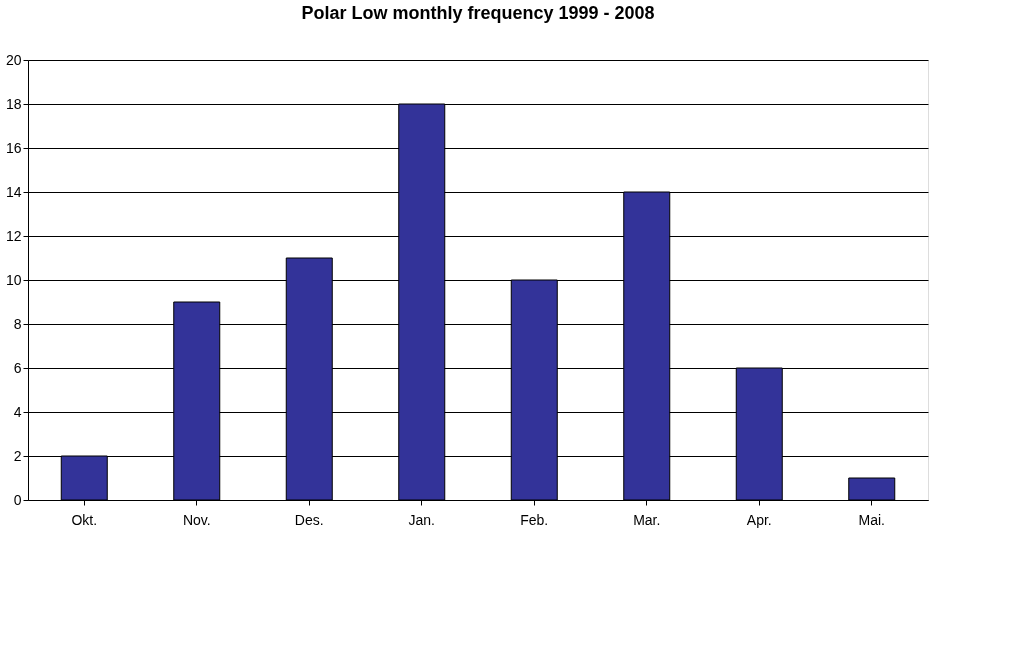 This screenshot has width=1022, height=648. Describe the element at coordinates (17, 411) in the screenshot. I see `y-tick-label: 4` at that location.